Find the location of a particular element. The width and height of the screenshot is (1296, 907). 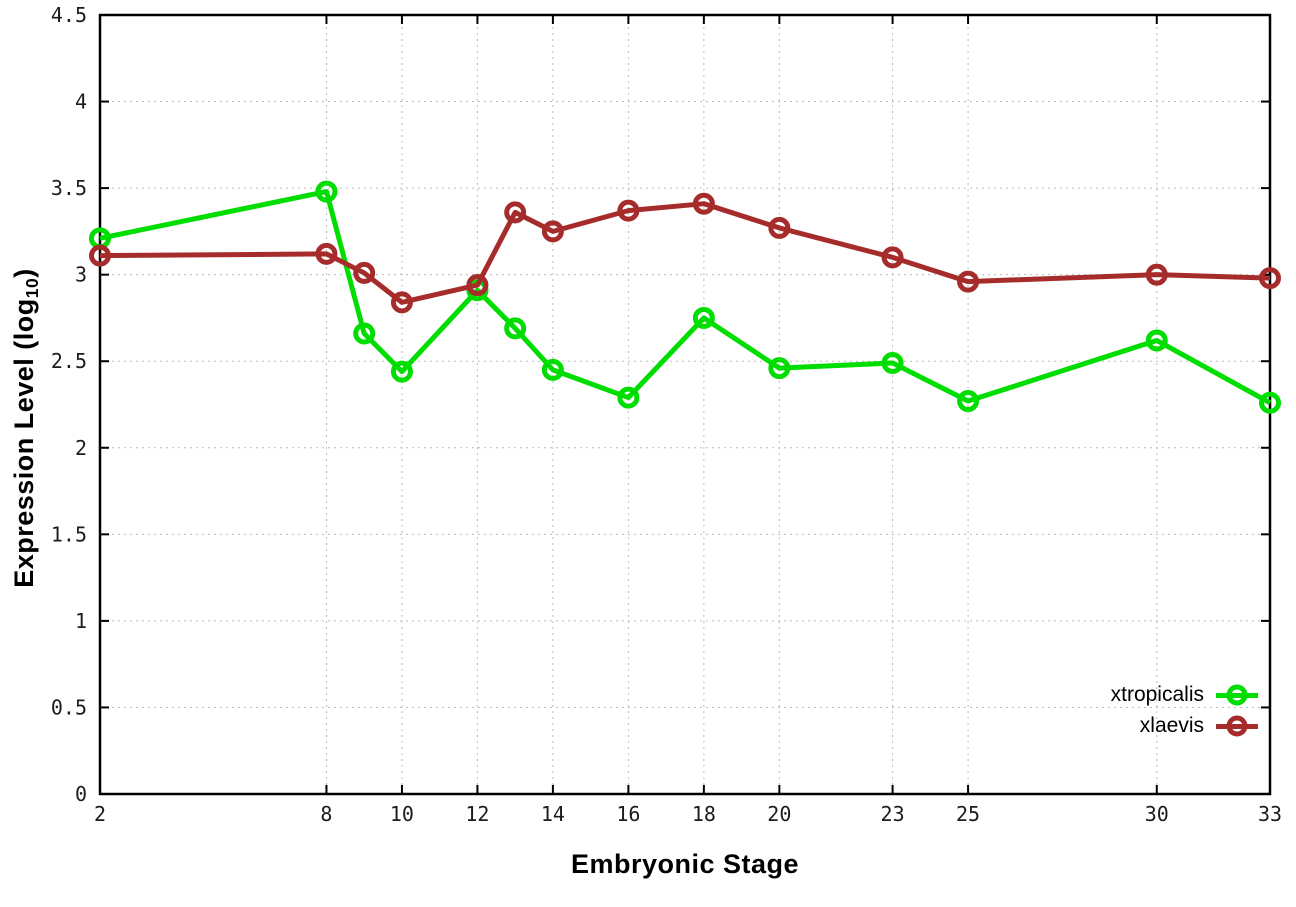

y-tick-label: 4.5 is located at coordinates (69, 15).